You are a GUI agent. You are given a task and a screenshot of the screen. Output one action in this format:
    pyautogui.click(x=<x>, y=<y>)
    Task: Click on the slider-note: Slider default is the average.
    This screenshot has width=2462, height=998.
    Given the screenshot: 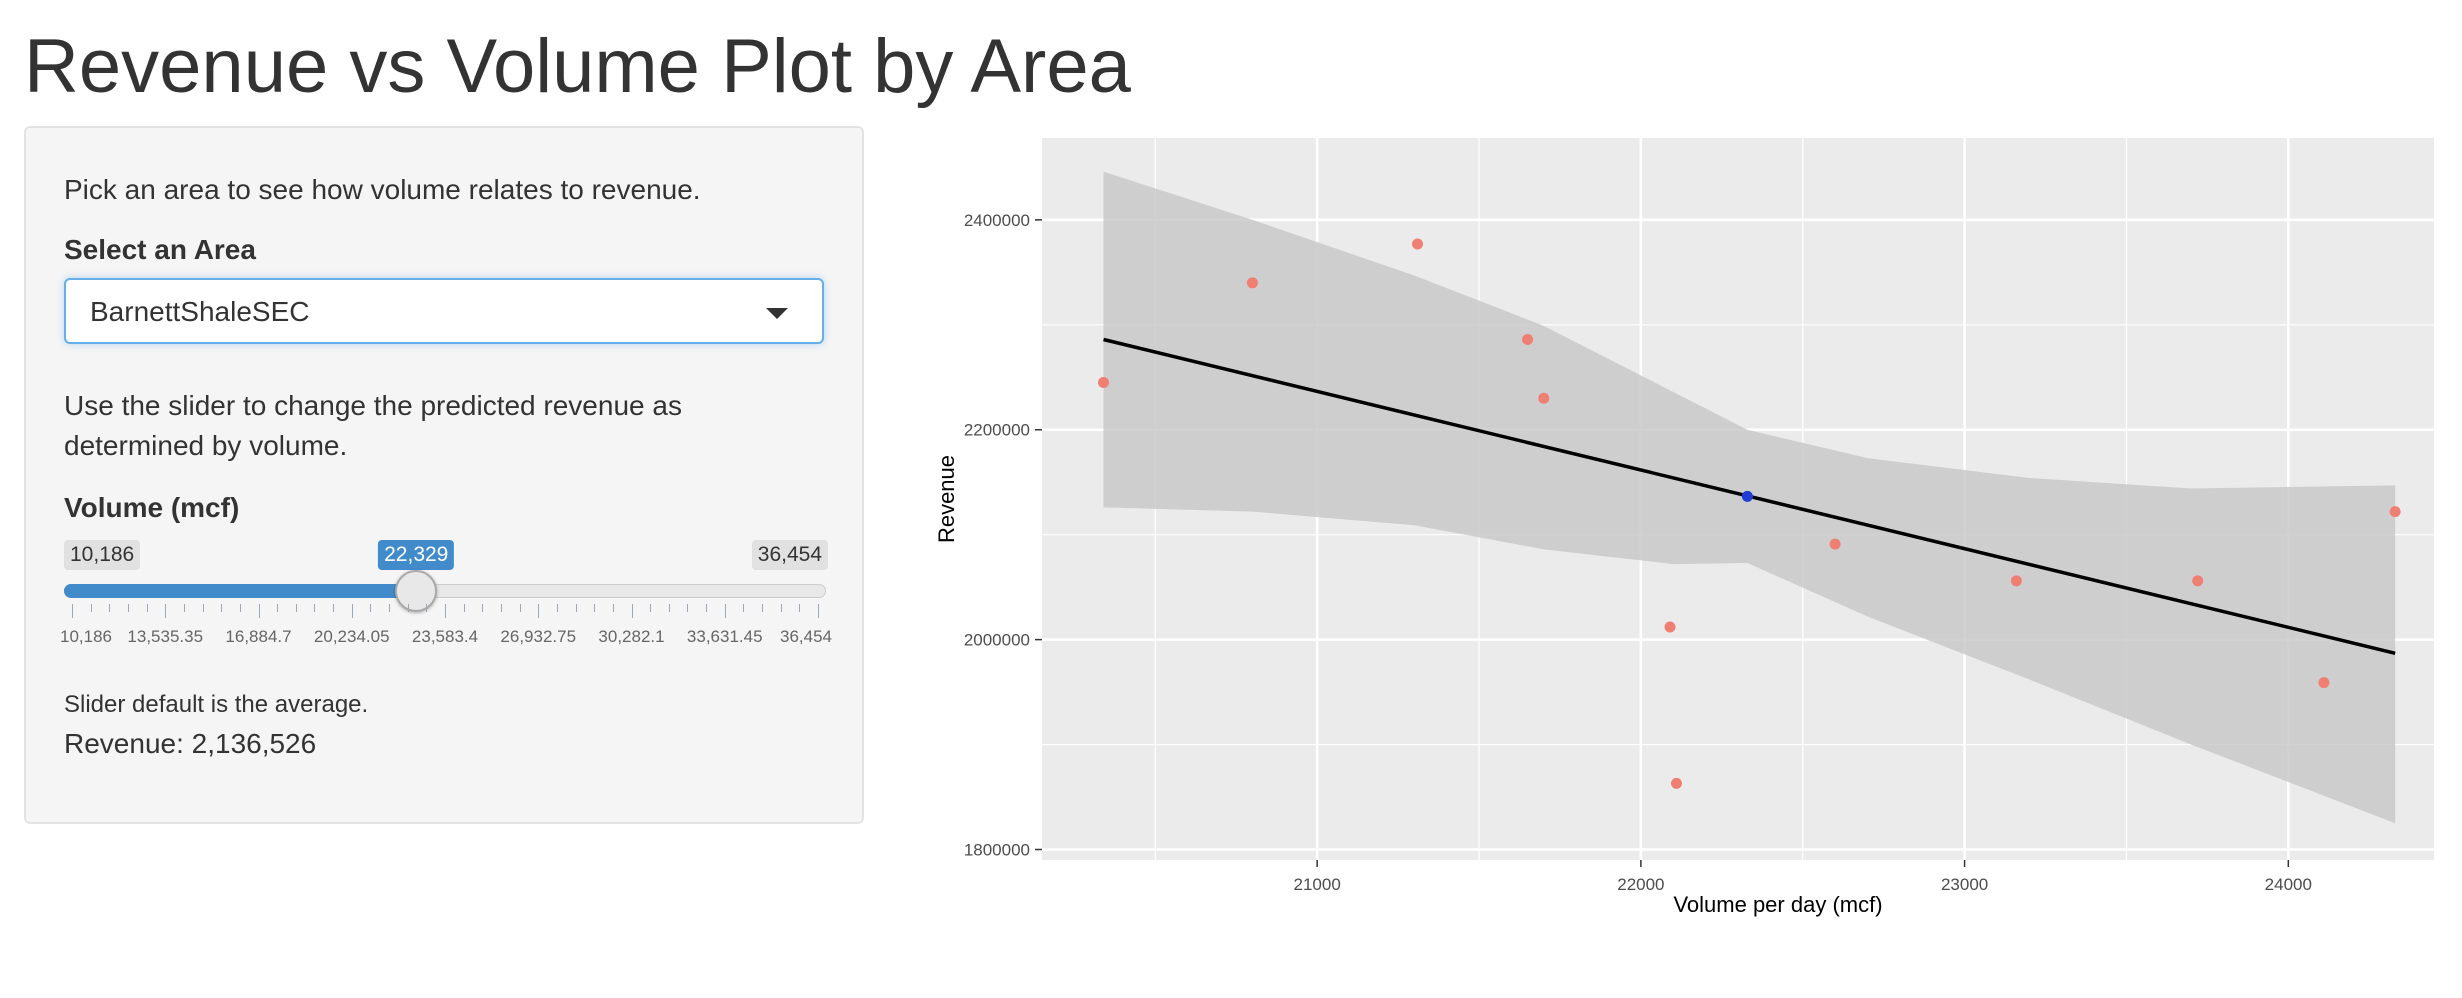 What is the action you would take?
    pyautogui.click(x=216, y=704)
    